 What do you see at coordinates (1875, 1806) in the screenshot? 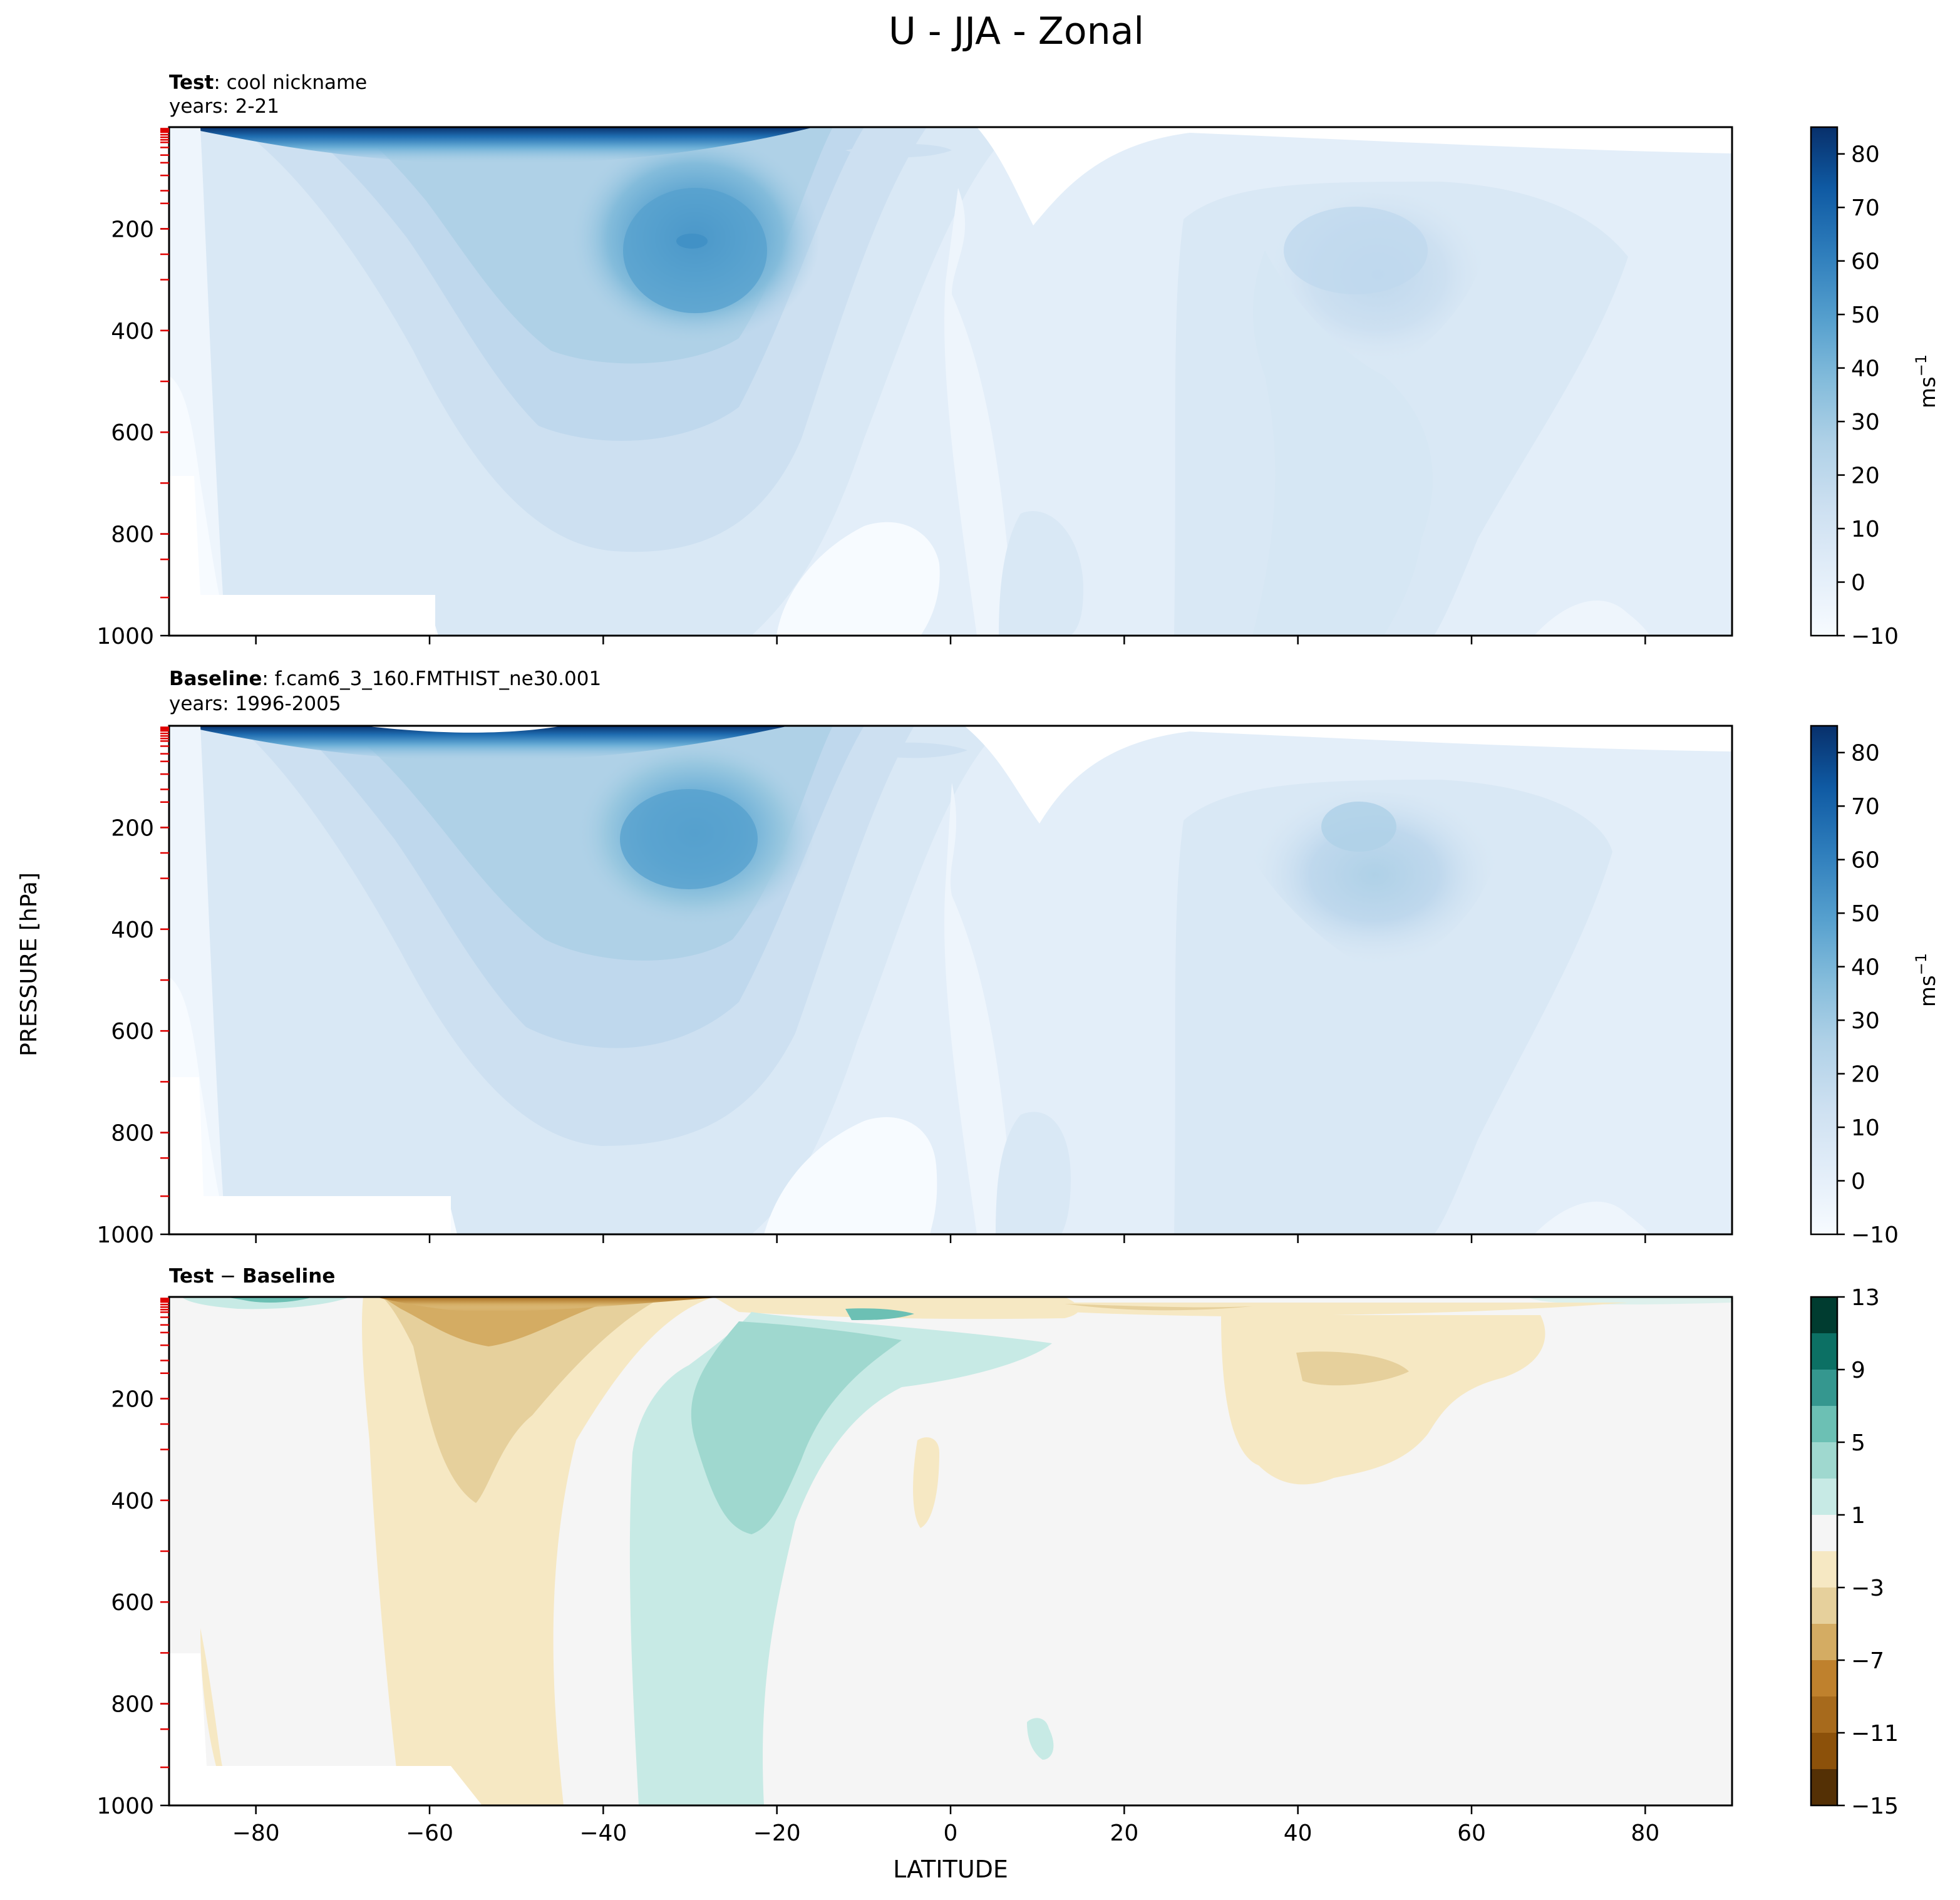
I see `colorbar-tick-label: −15` at bounding box center [1875, 1806].